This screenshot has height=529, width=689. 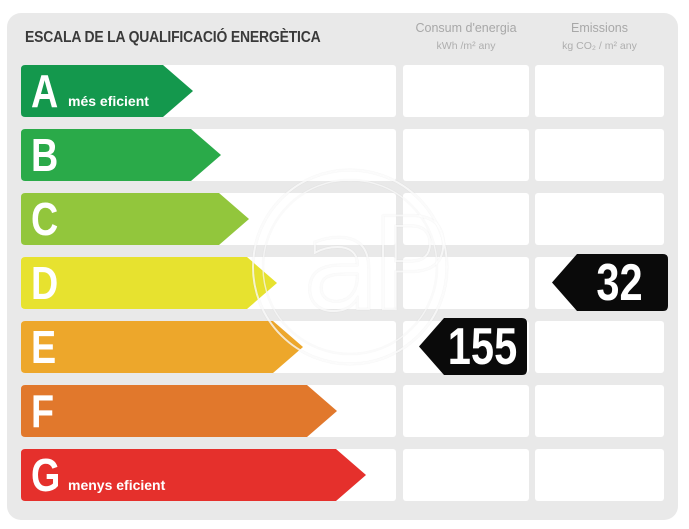 I want to click on rating-bar-f: F, so click(x=179, y=411).